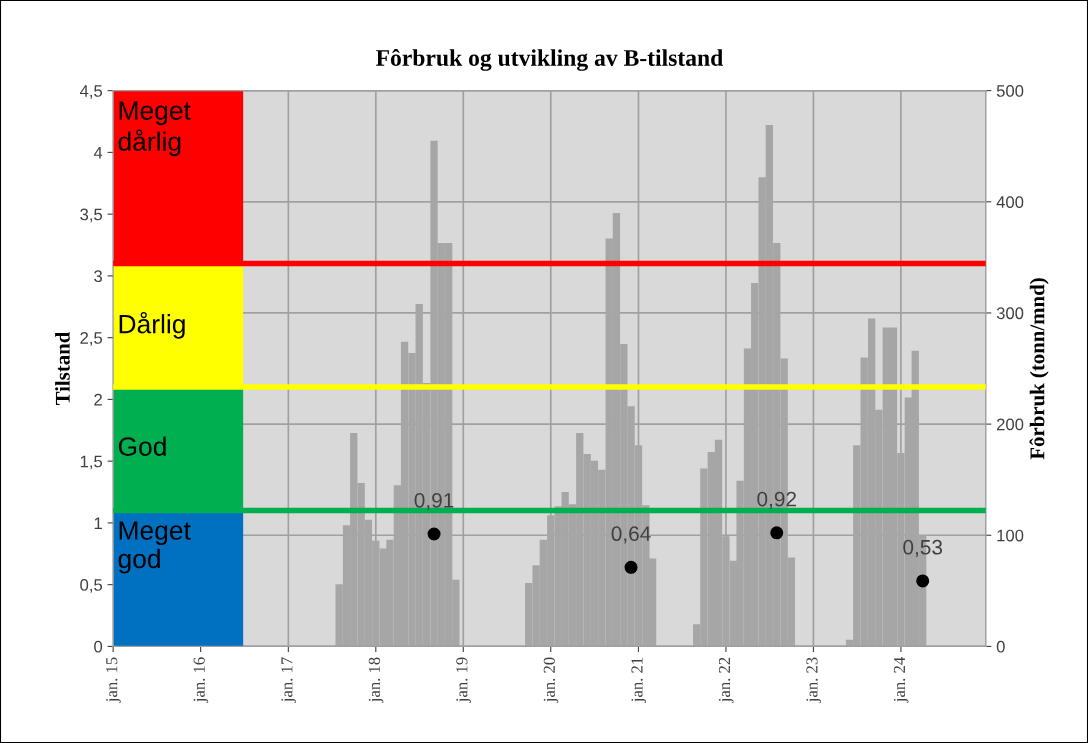  I want to click on y-tick-label: 3, so click(98, 276).